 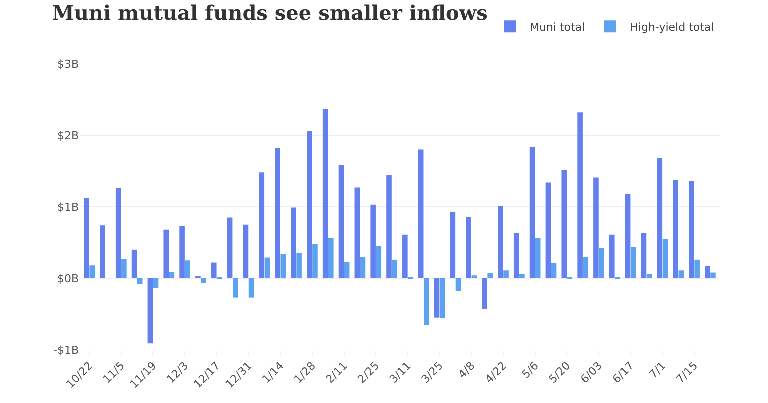 What do you see at coordinates (68, 64) in the screenshot?
I see `y-tick-label: $3B` at bounding box center [68, 64].